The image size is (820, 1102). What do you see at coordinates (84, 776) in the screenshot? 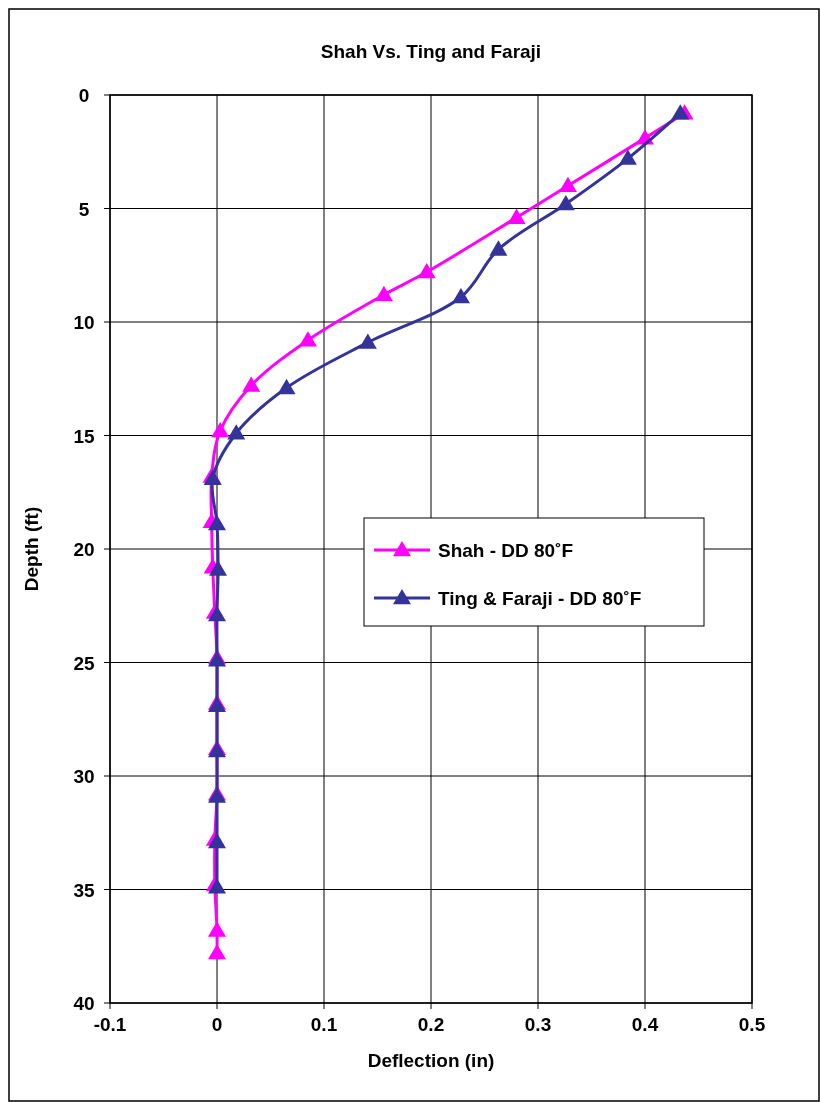
I see `y-tick-label: 30` at bounding box center [84, 776].